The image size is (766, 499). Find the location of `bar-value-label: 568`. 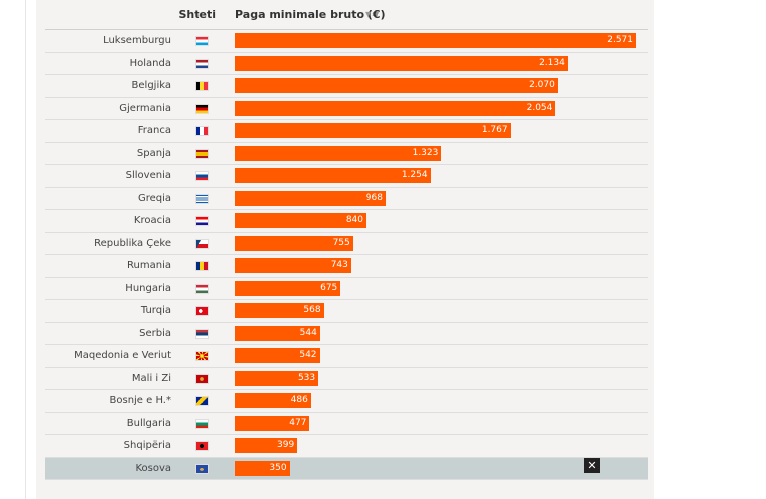

bar-value-label: 568 is located at coordinates (312, 310).